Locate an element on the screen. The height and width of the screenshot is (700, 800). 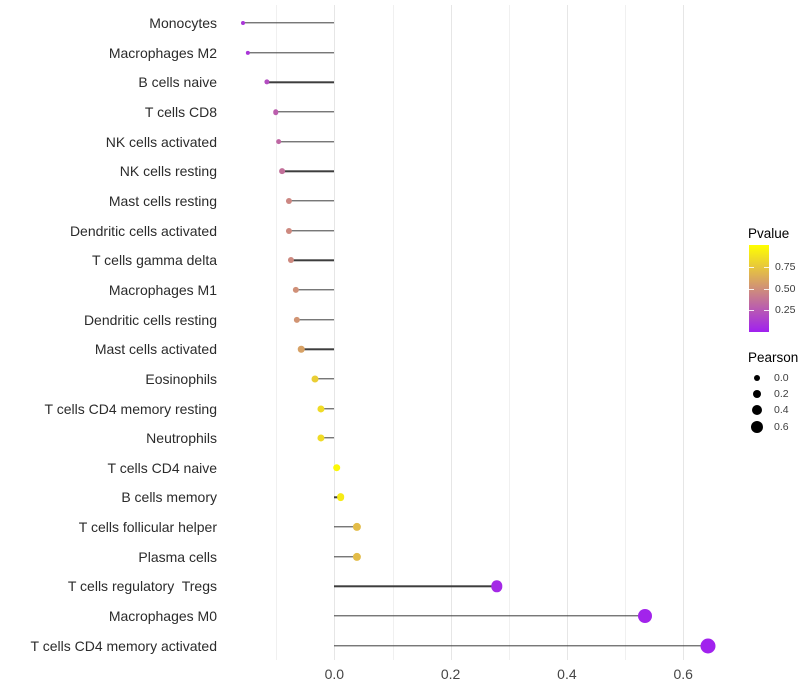
pearson-tick-label: 0.0 is located at coordinates (781, 377).